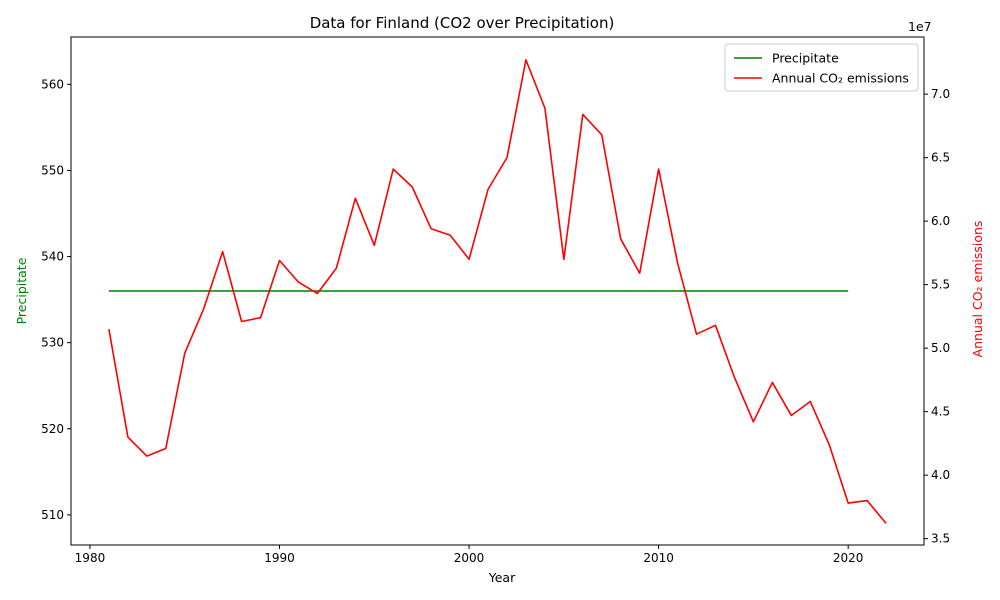 The height and width of the screenshot is (600, 1000). What do you see at coordinates (52, 515) in the screenshot?
I see `y-left-tick-label: 510` at bounding box center [52, 515].